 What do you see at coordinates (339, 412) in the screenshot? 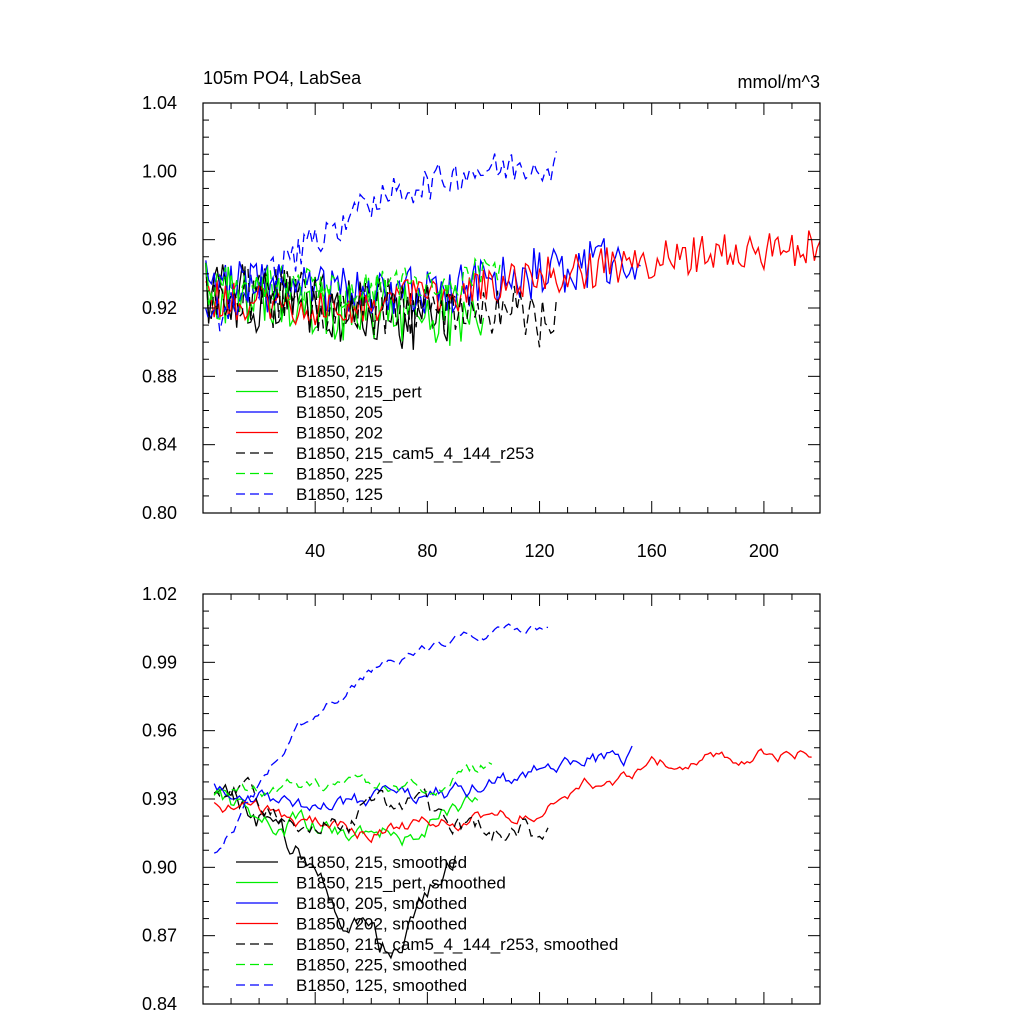
I see `legend-label: B1850, 205` at bounding box center [339, 412].